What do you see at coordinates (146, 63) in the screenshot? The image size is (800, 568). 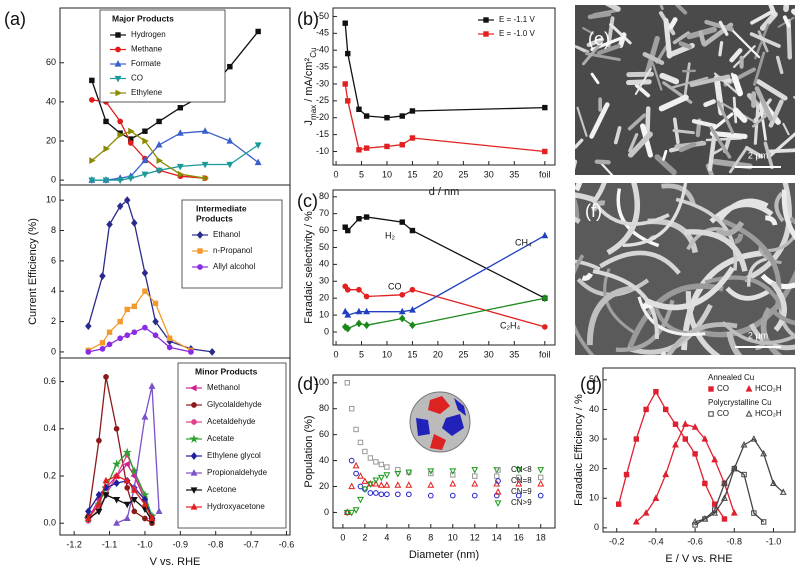 I see `legend-label: Formate` at bounding box center [146, 63].